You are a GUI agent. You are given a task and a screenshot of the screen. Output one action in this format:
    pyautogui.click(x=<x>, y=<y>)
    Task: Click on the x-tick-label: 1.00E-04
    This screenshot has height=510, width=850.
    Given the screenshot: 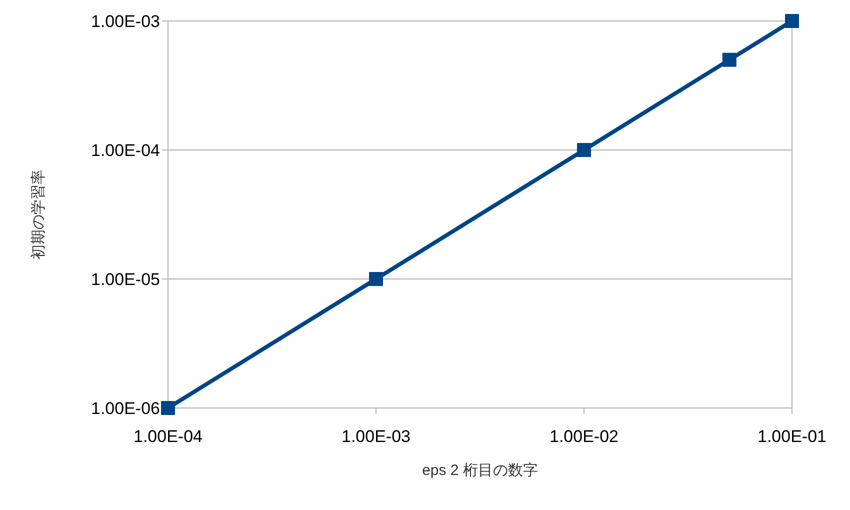 What is the action you would take?
    pyautogui.click(x=168, y=436)
    